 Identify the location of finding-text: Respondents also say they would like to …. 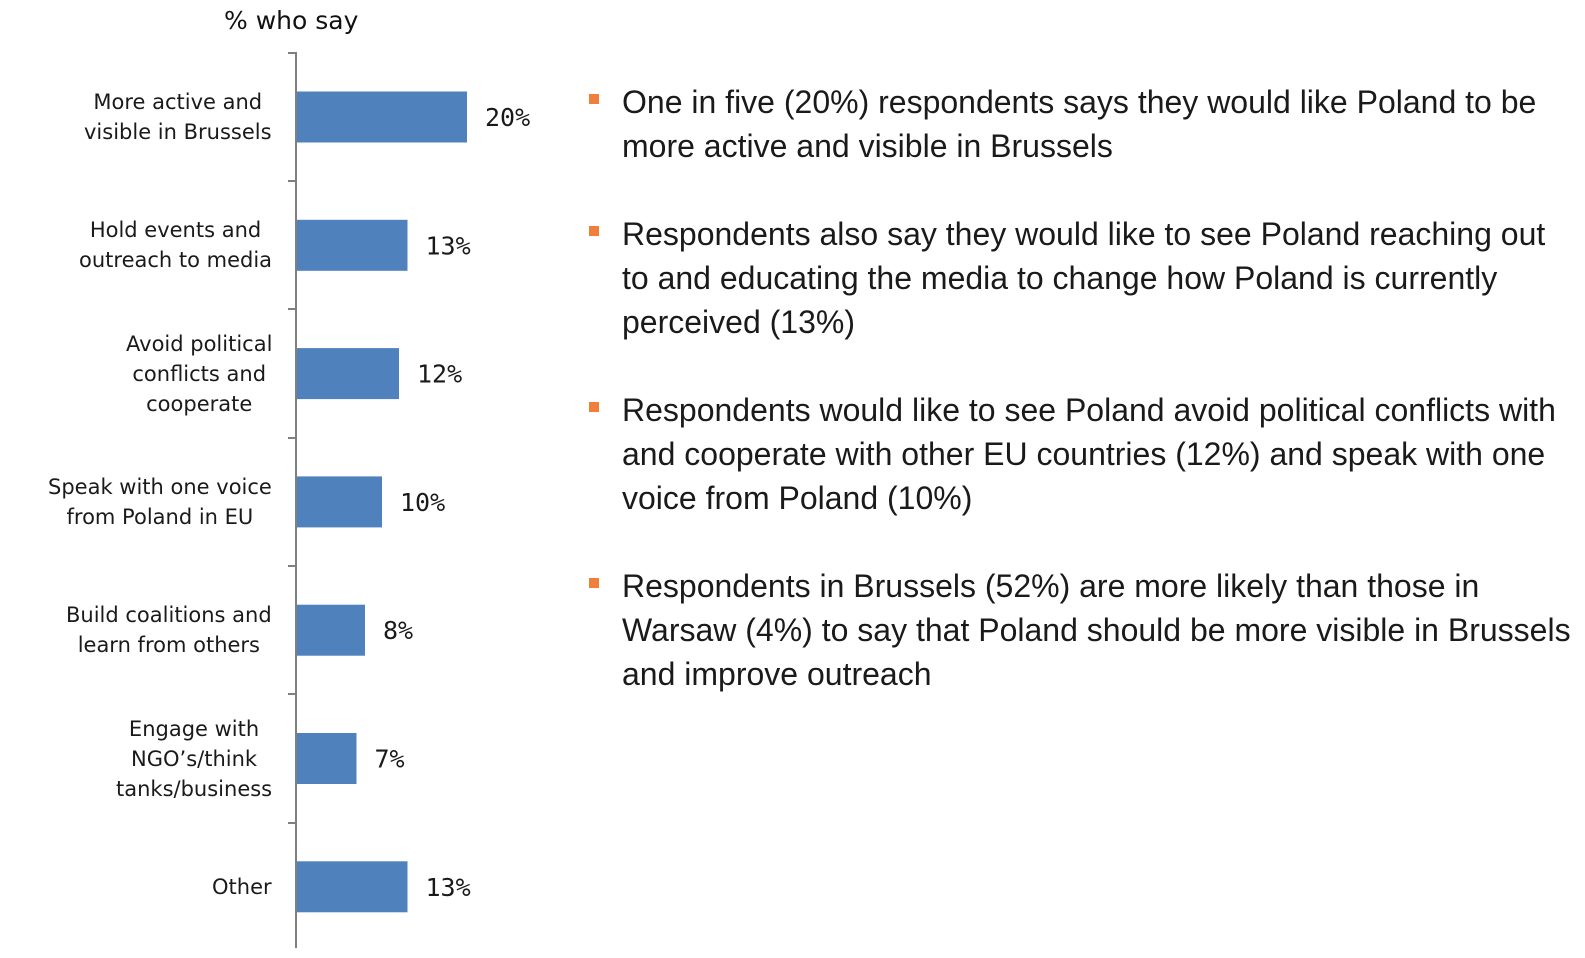
(1084, 278).